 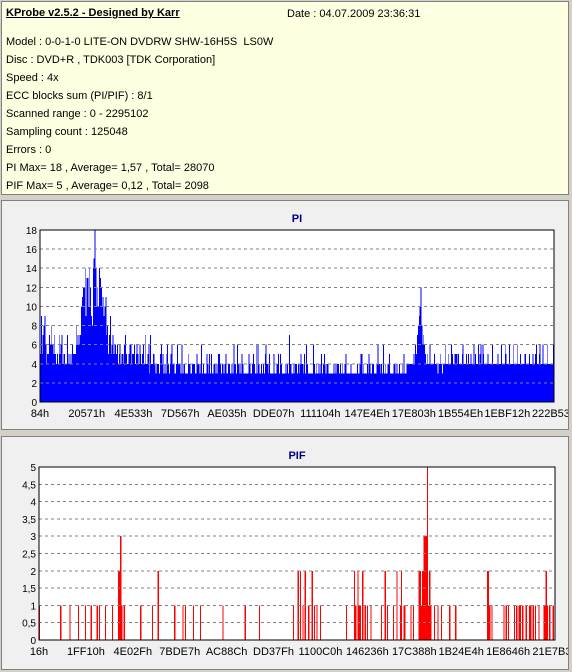 What do you see at coordinates (226, 414) in the screenshot?
I see `pi-xtick-label: AE035h` at bounding box center [226, 414].